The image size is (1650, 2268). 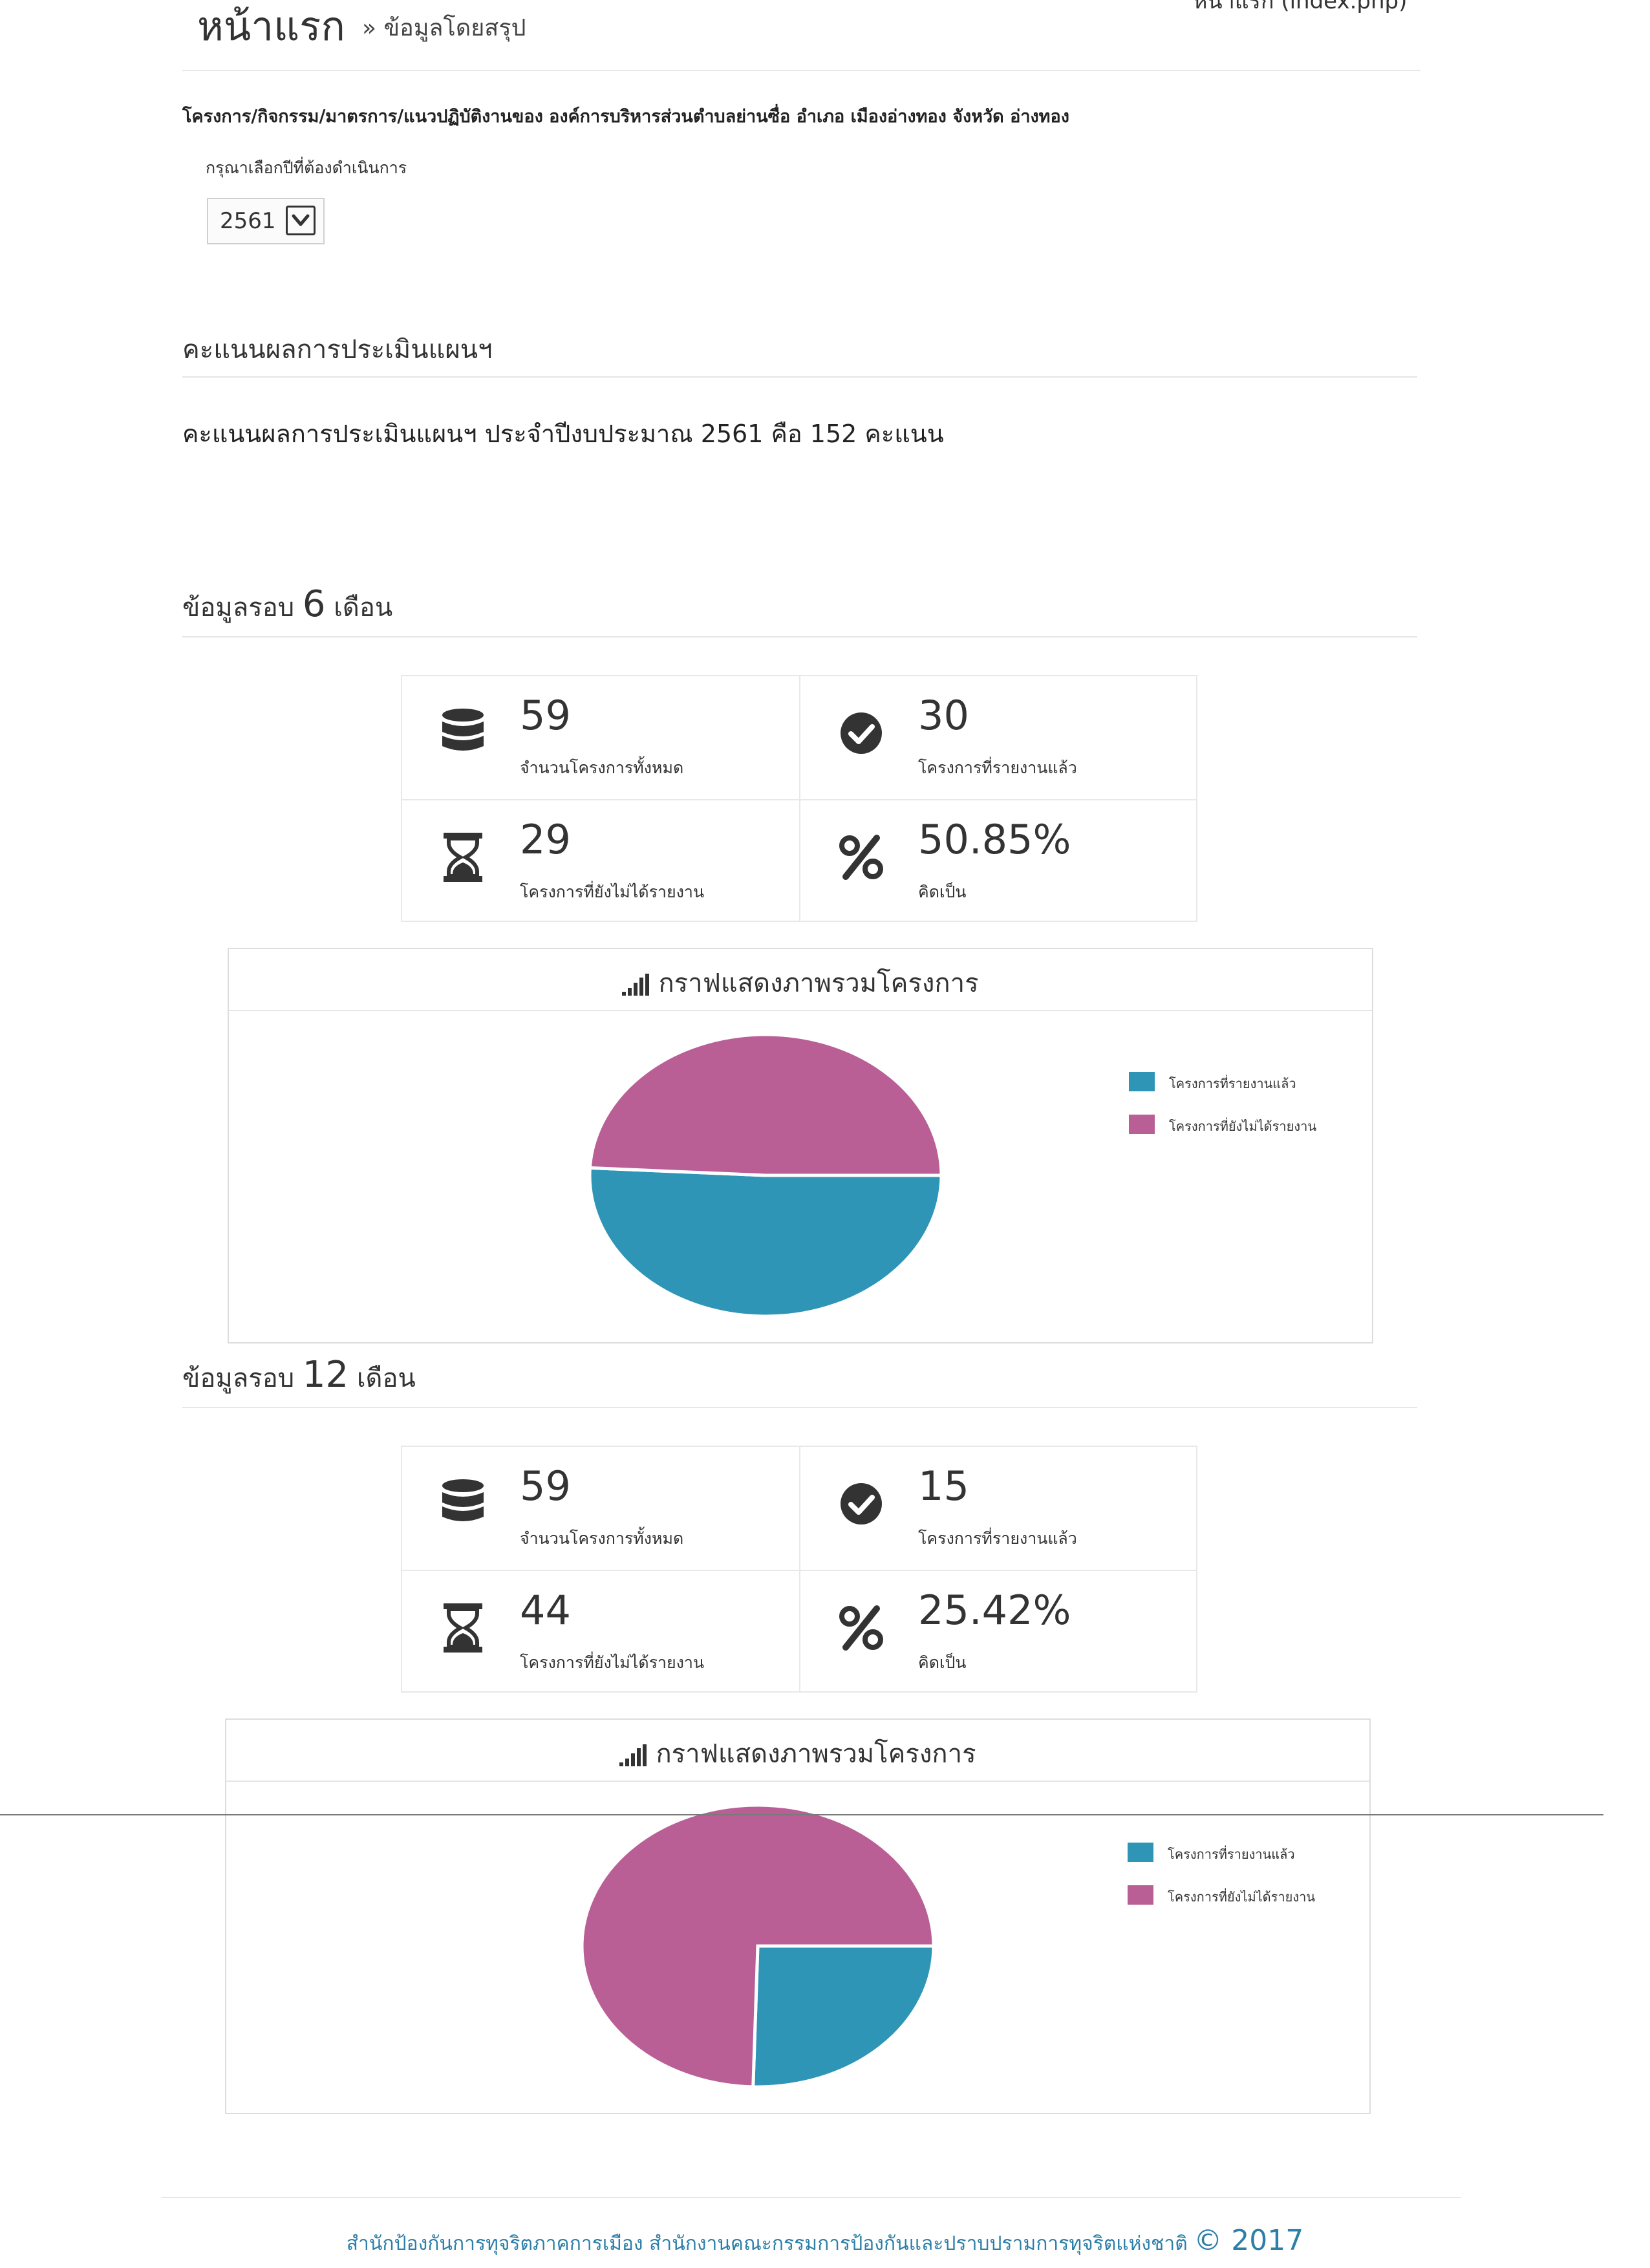 I want to click on stat-pending: 44 โครงการที่ยังไม่ได้รายงาน, so click(x=600, y=1633).